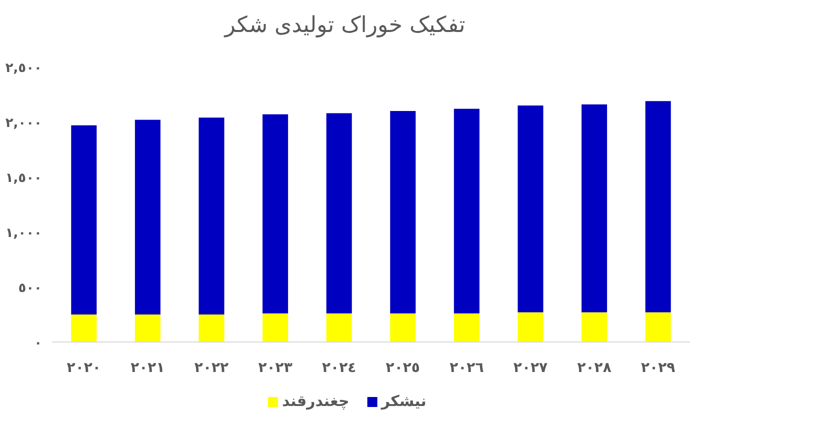 The width and height of the screenshot is (822, 421). What do you see at coordinates (403, 401) in the screenshot?
I see `legend-label: نیشکر` at bounding box center [403, 401].